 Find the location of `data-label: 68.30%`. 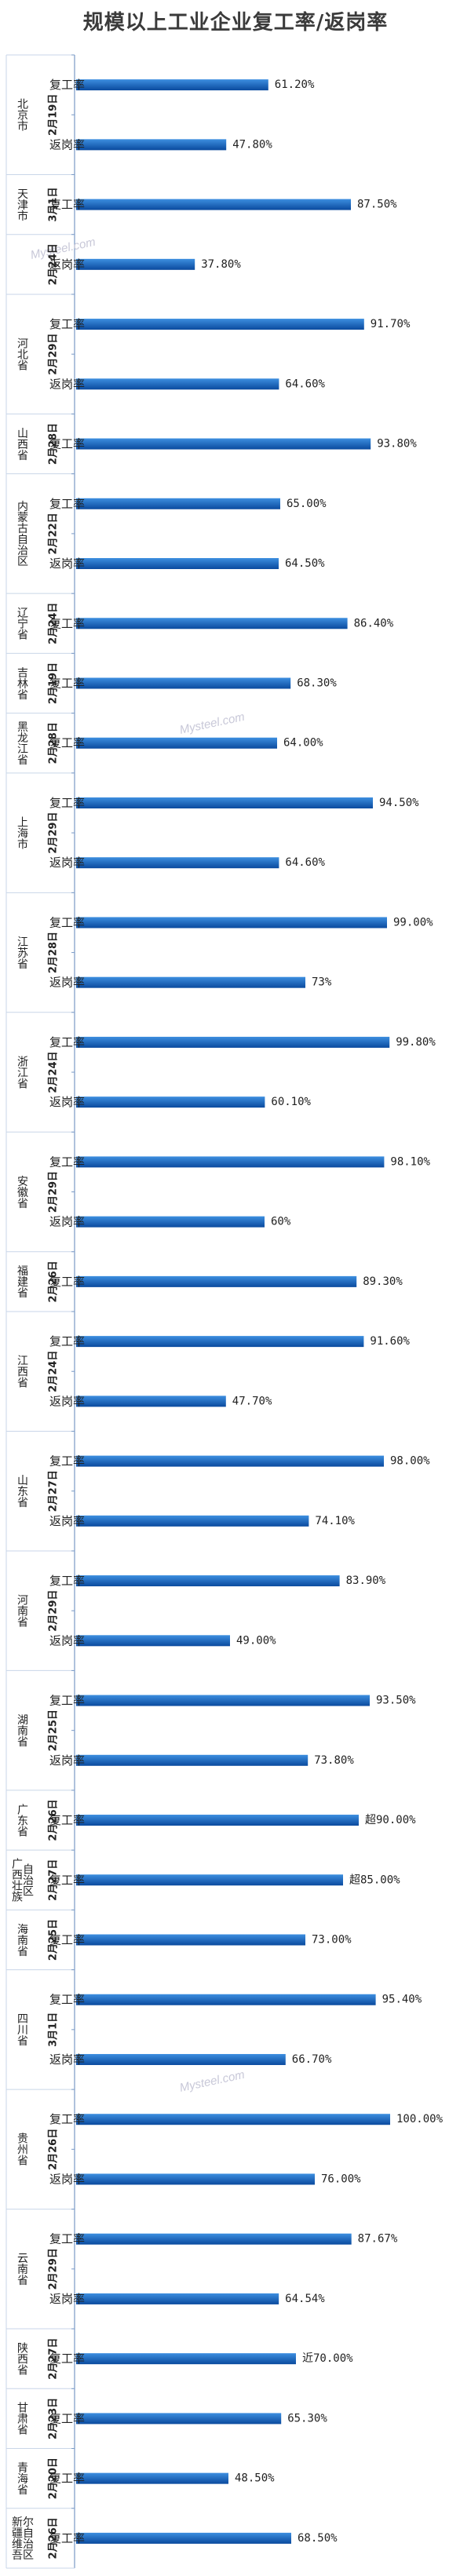

data-label: 68.30% is located at coordinates (317, 683).